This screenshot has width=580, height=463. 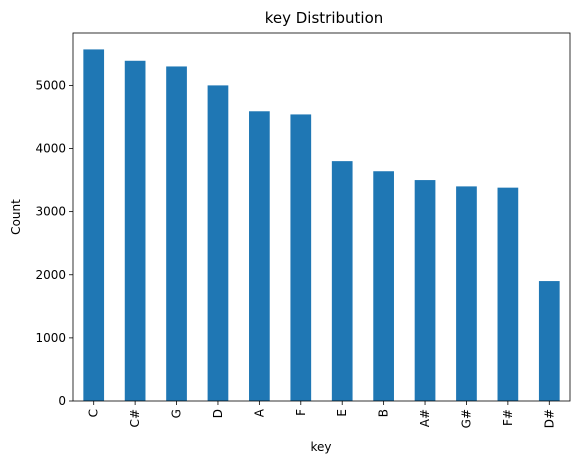 I want to click on bar-f-sharp, so click(x=508, y=294).